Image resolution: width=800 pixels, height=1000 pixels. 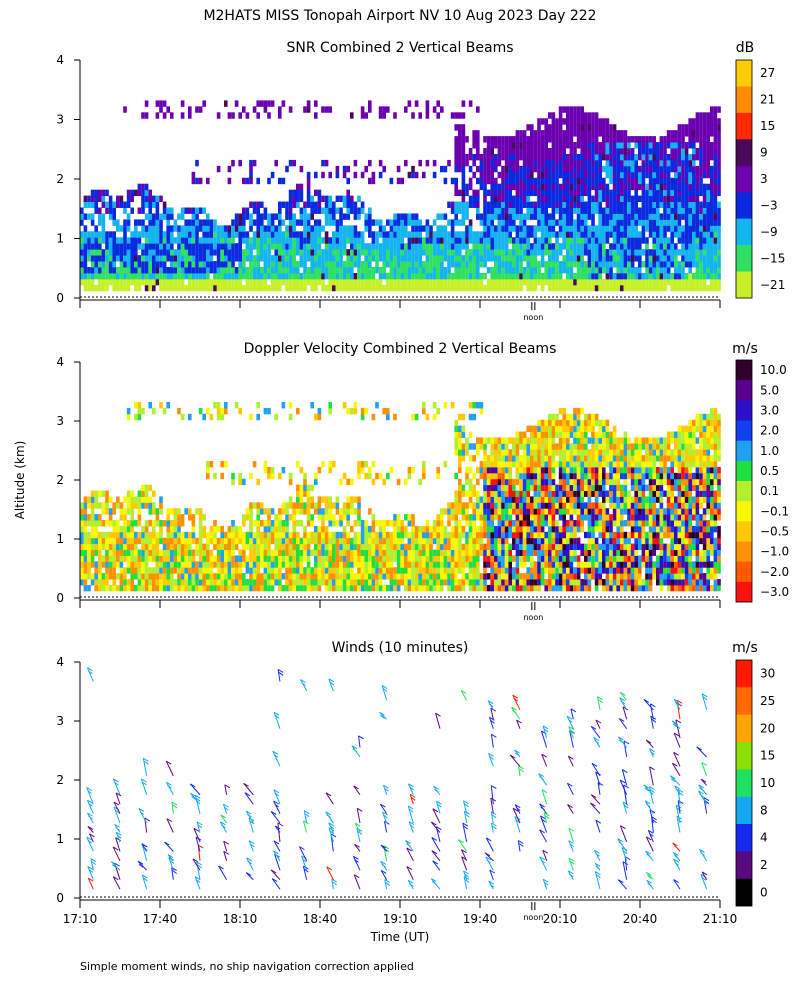 I want to click on colorbar-swatch, so click(x=744, y=100).